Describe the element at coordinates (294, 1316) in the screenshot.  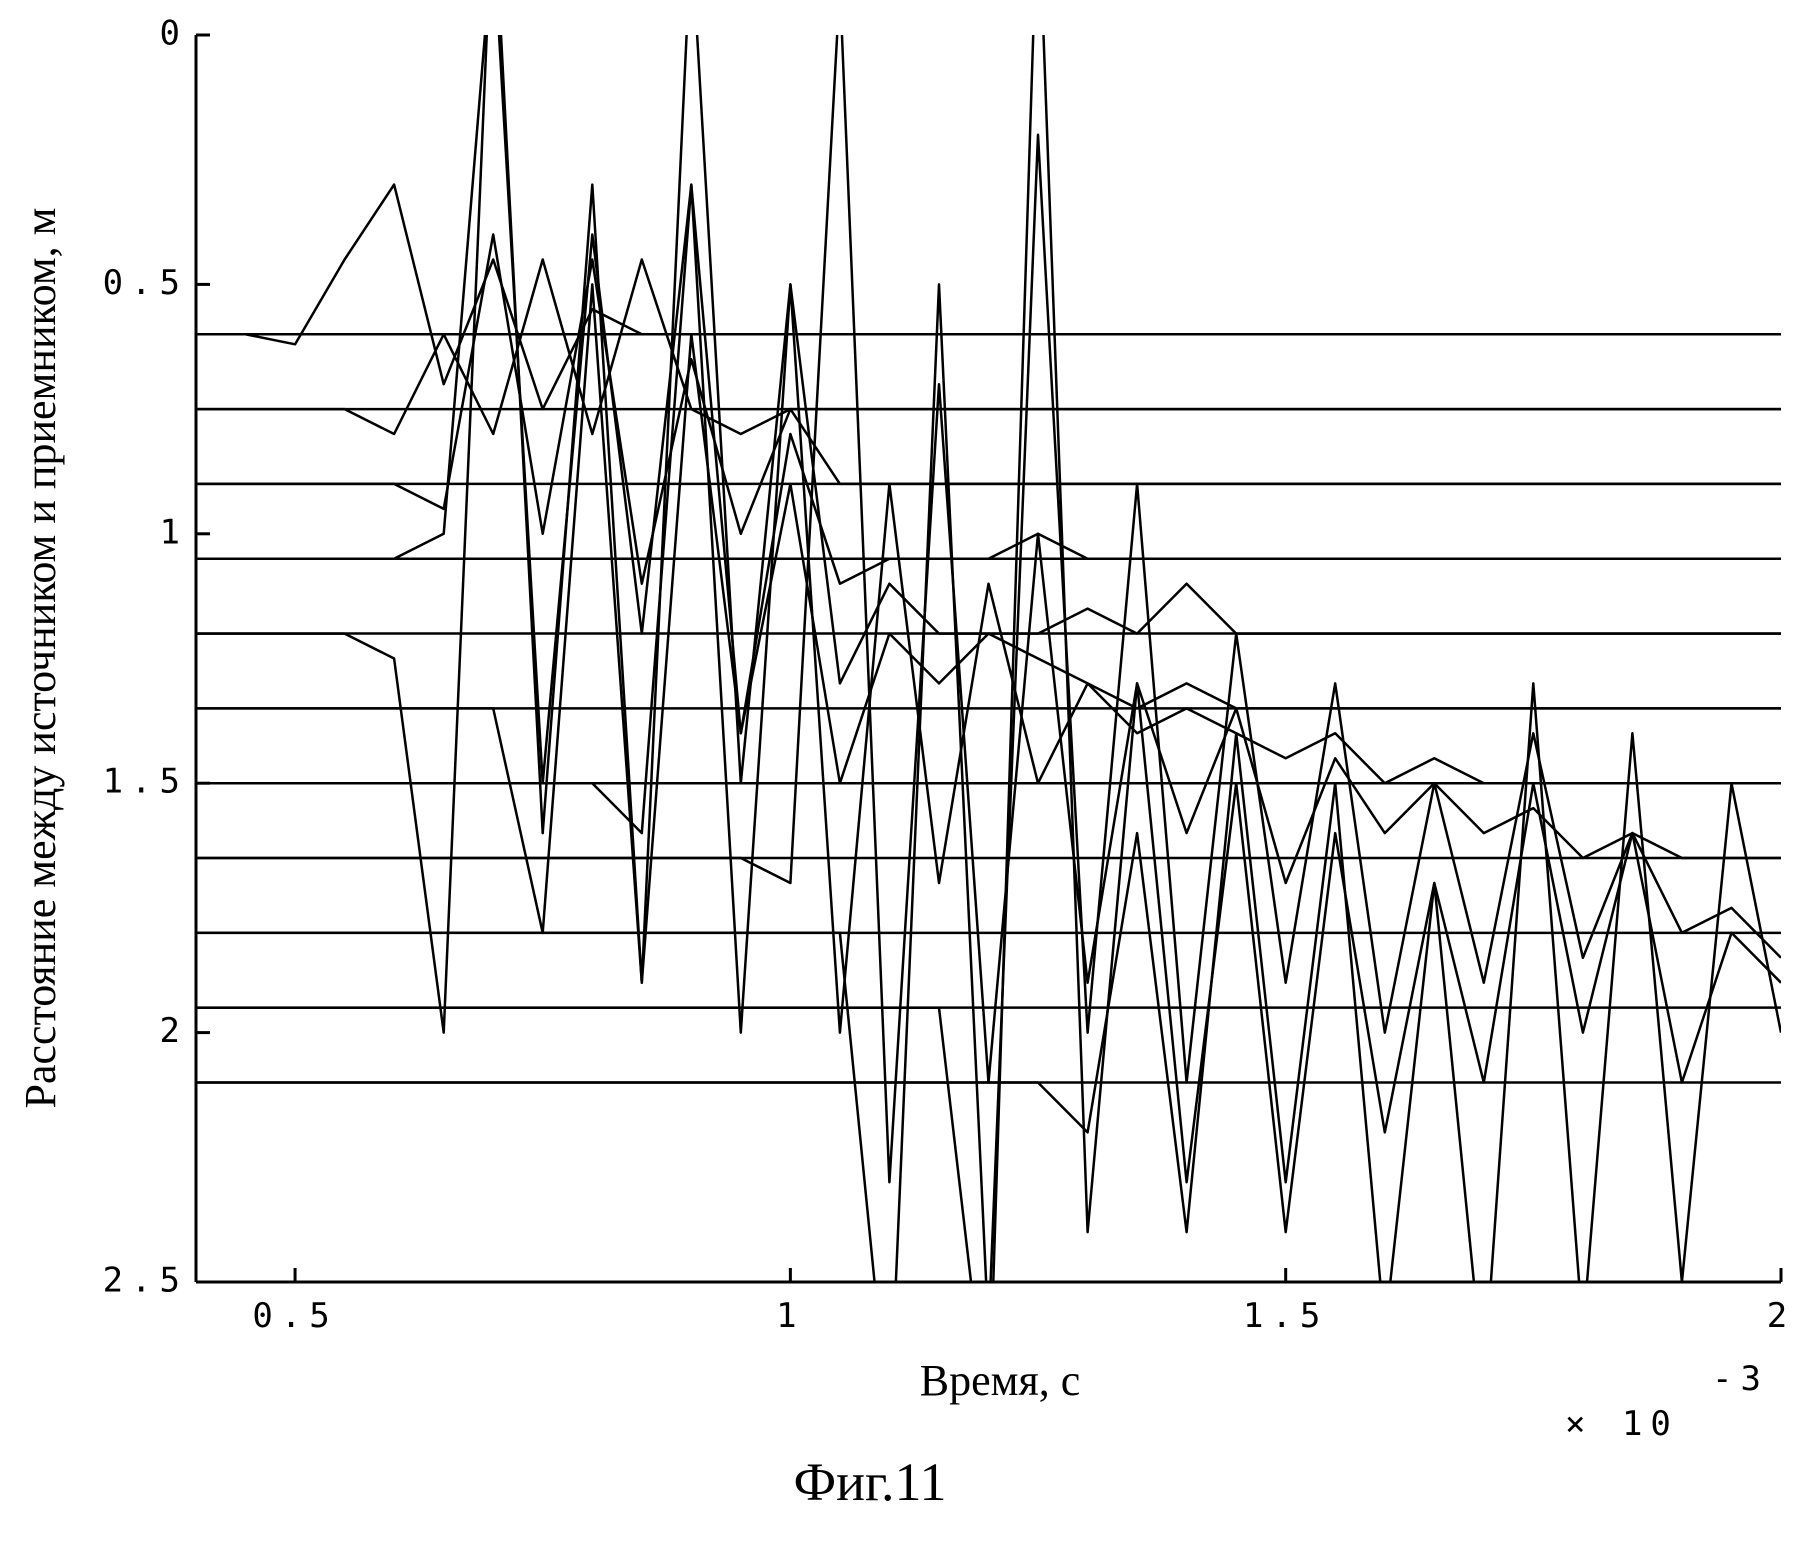
I see `x-tick-label: 0.5` at that location.